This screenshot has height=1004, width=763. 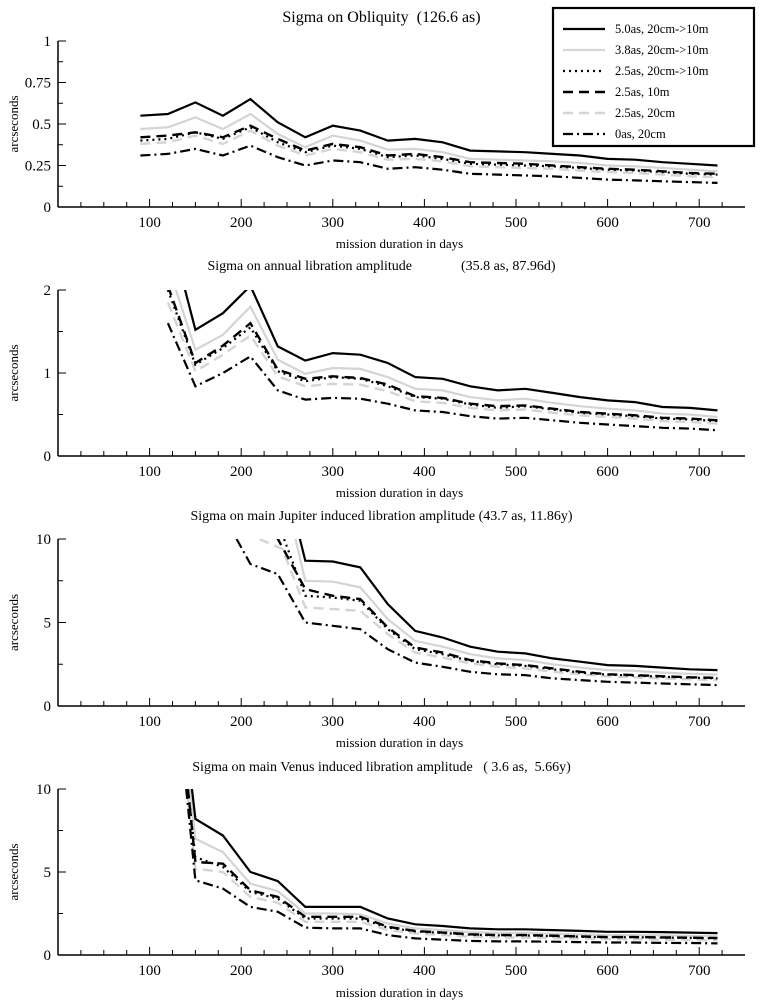 What do you see at coordinates (41, 125) in the screenshot?
I see `y-tick-label: 0.5` at bounding box center [41, 125].